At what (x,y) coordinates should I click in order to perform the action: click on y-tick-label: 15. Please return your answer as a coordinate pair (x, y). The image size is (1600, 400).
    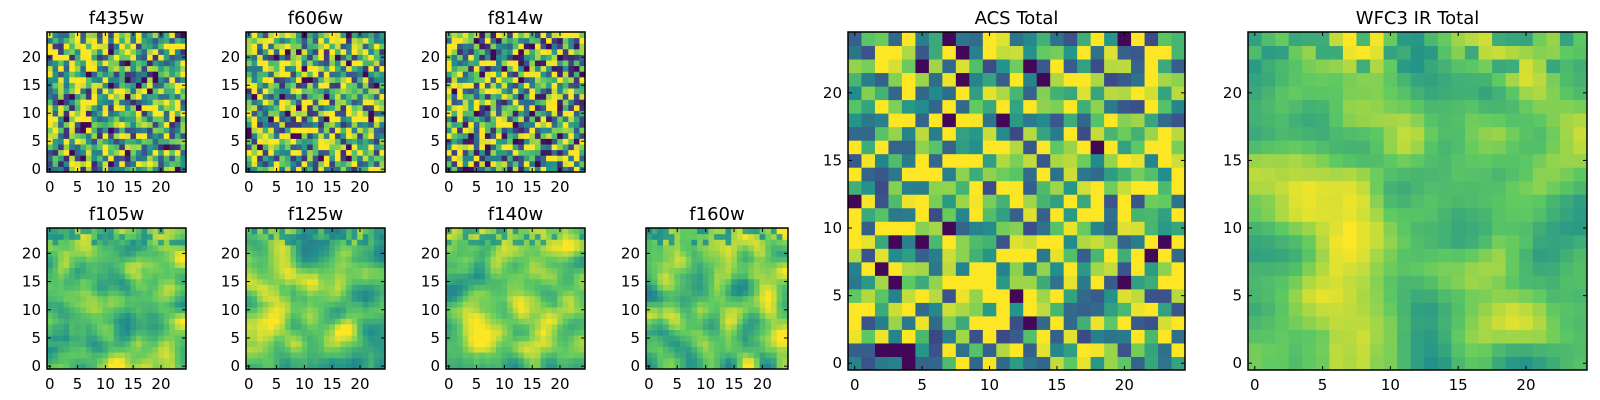
    Looking at the image, I should click on (31, 85).